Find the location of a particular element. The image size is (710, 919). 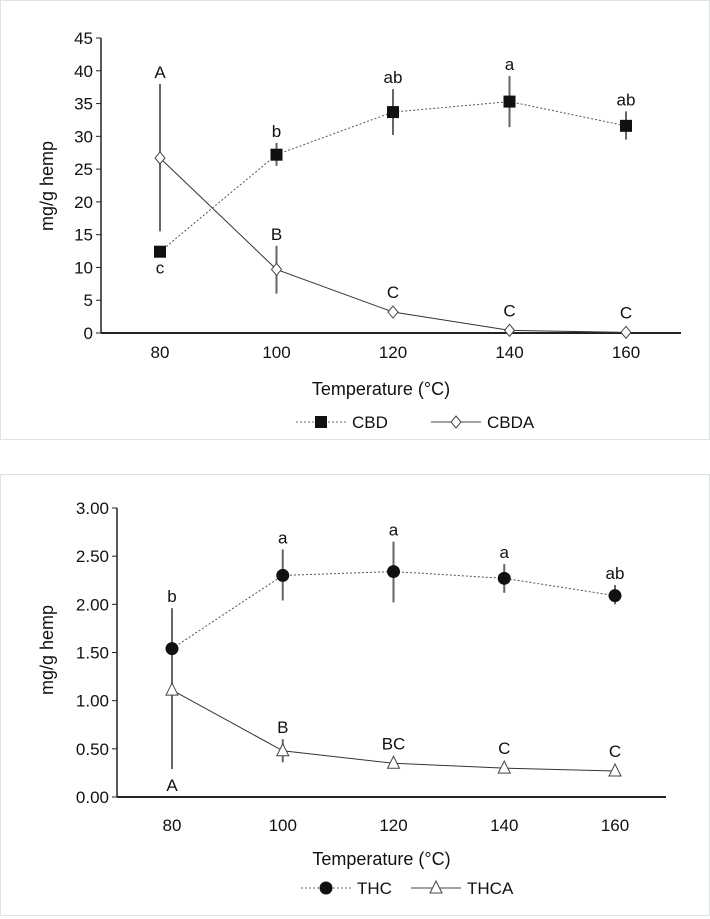

y-tick-label: 35 is located at coordinates (83, 104).